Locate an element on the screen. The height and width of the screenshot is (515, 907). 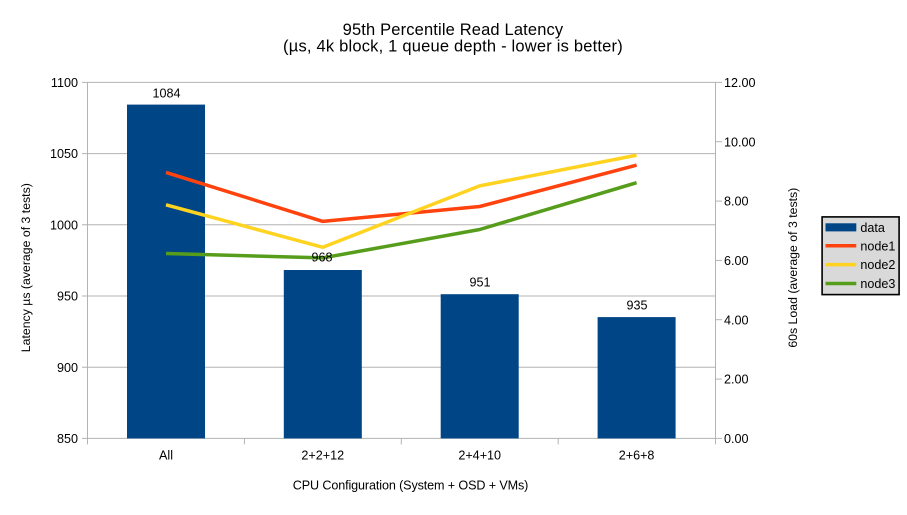
svg-text: 968 is located at coordinates (321, 257).